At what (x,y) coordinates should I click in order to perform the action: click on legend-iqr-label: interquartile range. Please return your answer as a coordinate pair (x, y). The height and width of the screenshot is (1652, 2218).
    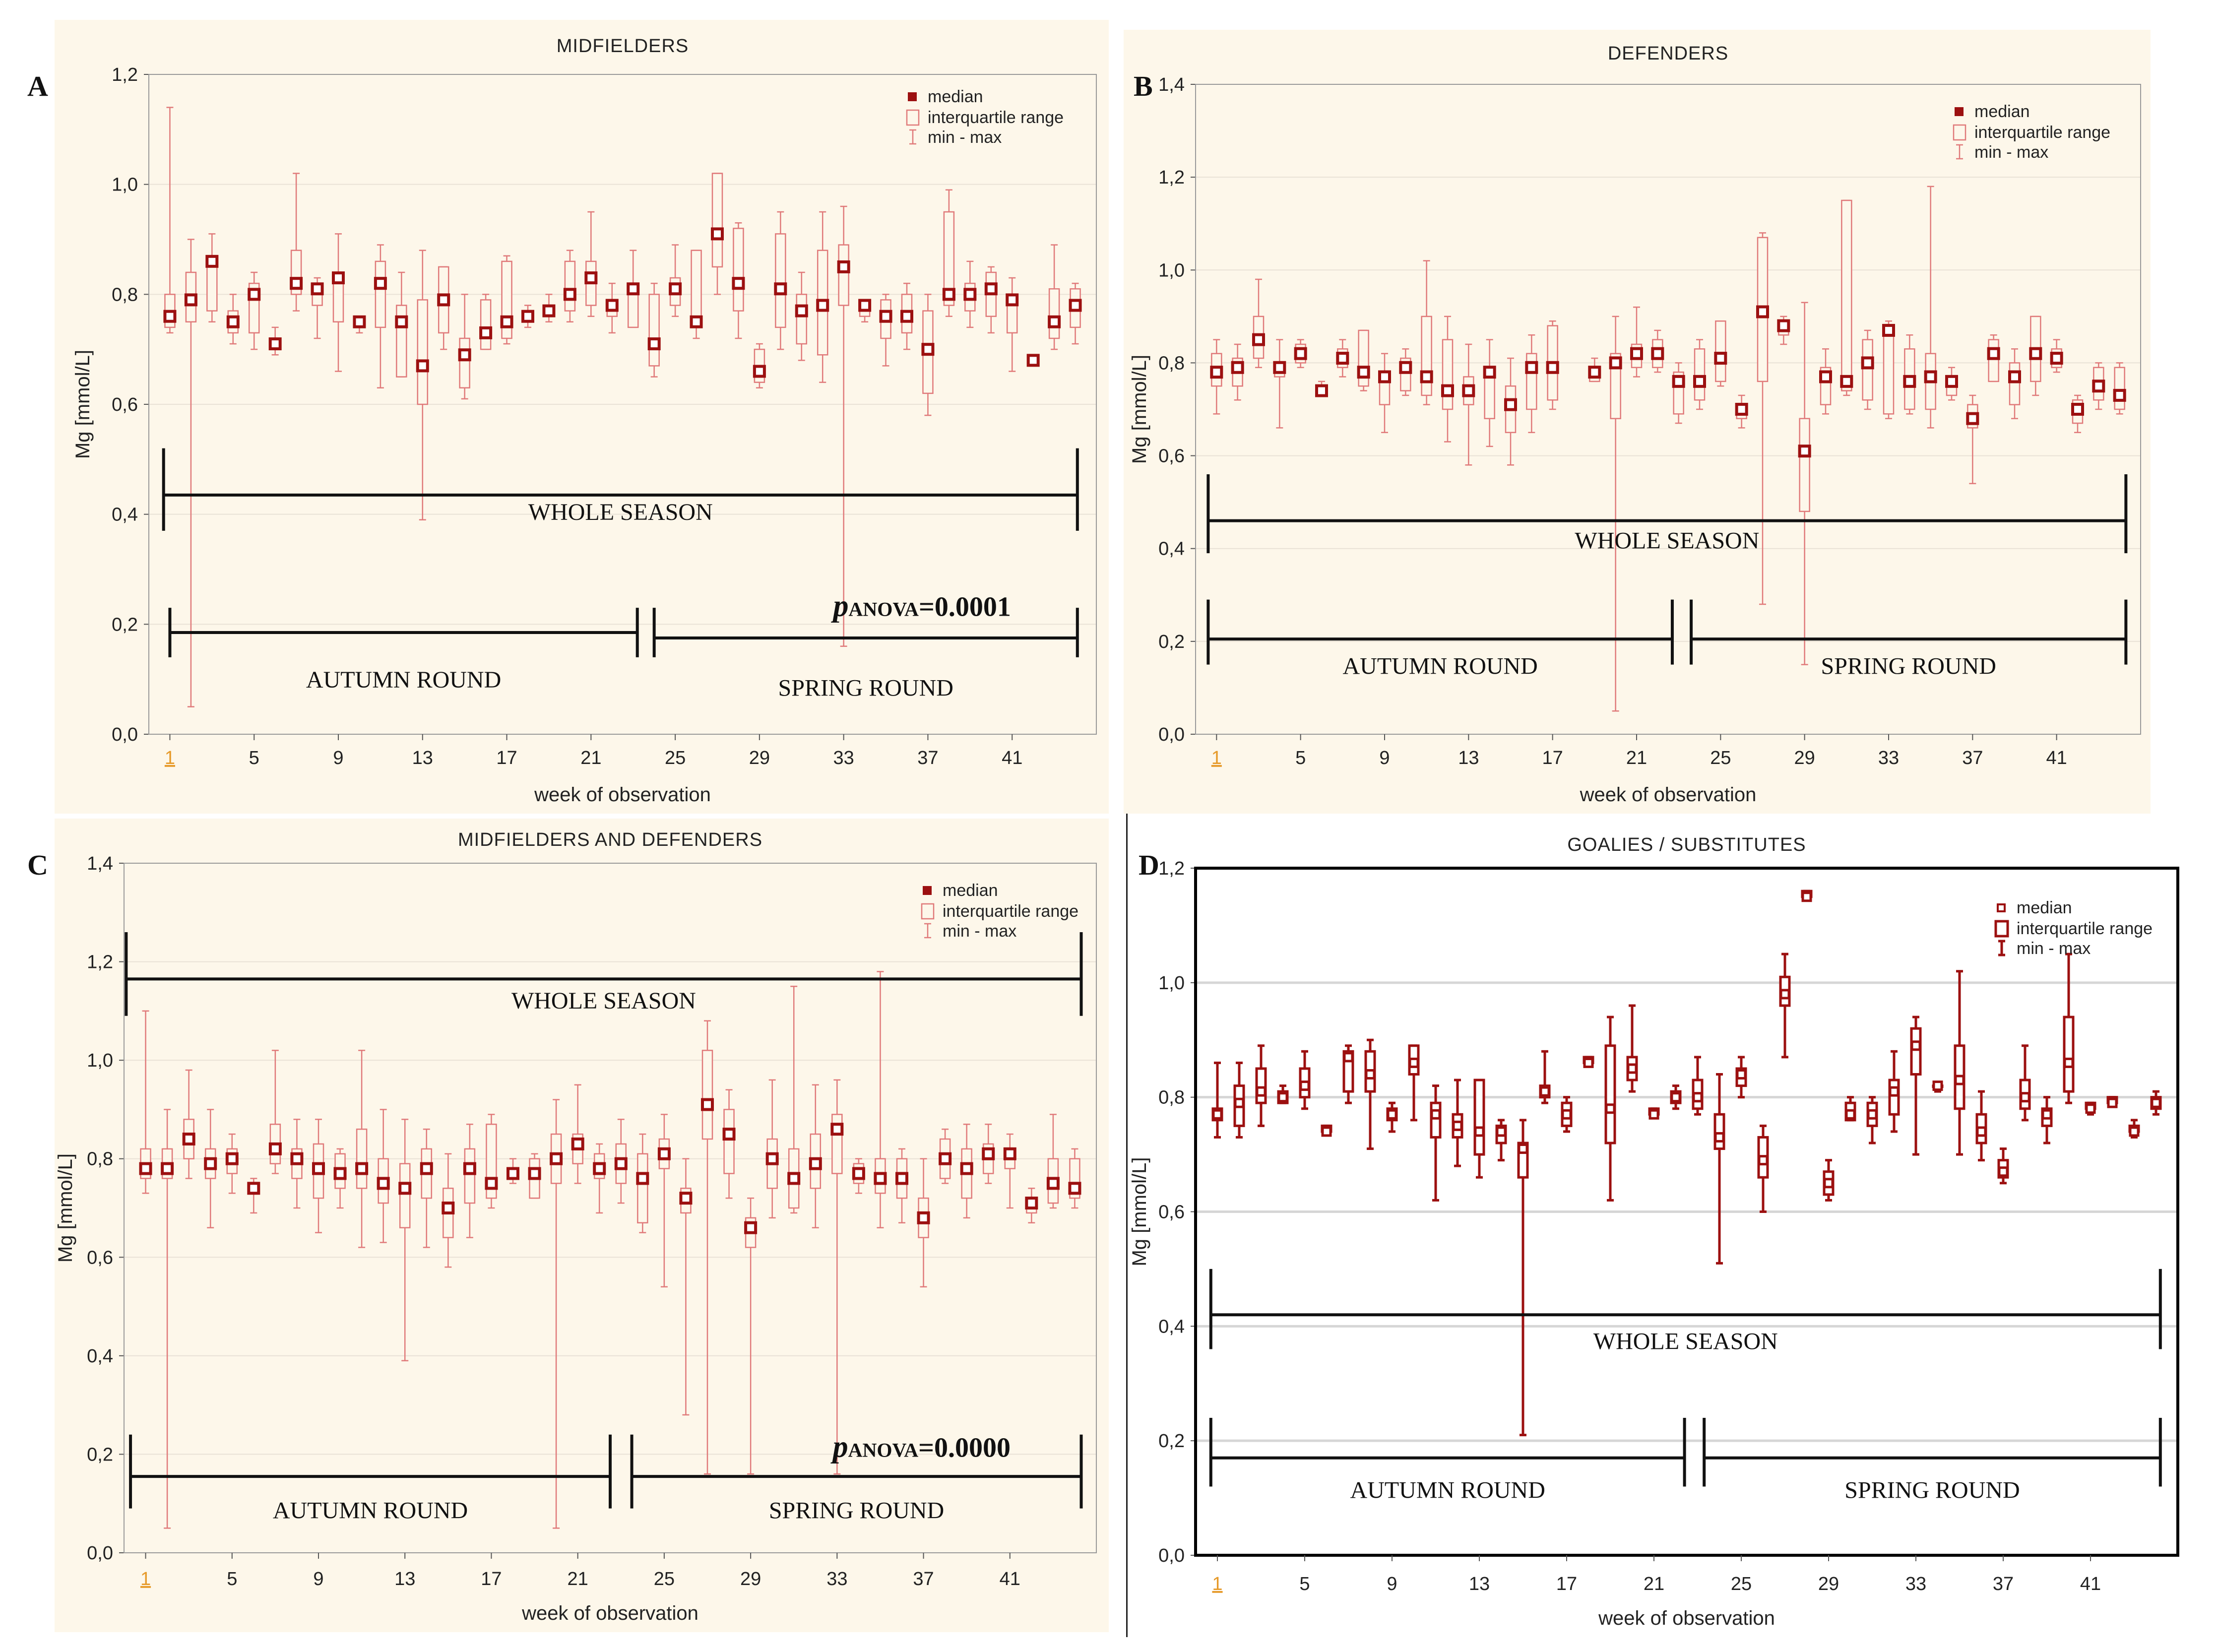
    Looking at the image, I should click on (996, 117).